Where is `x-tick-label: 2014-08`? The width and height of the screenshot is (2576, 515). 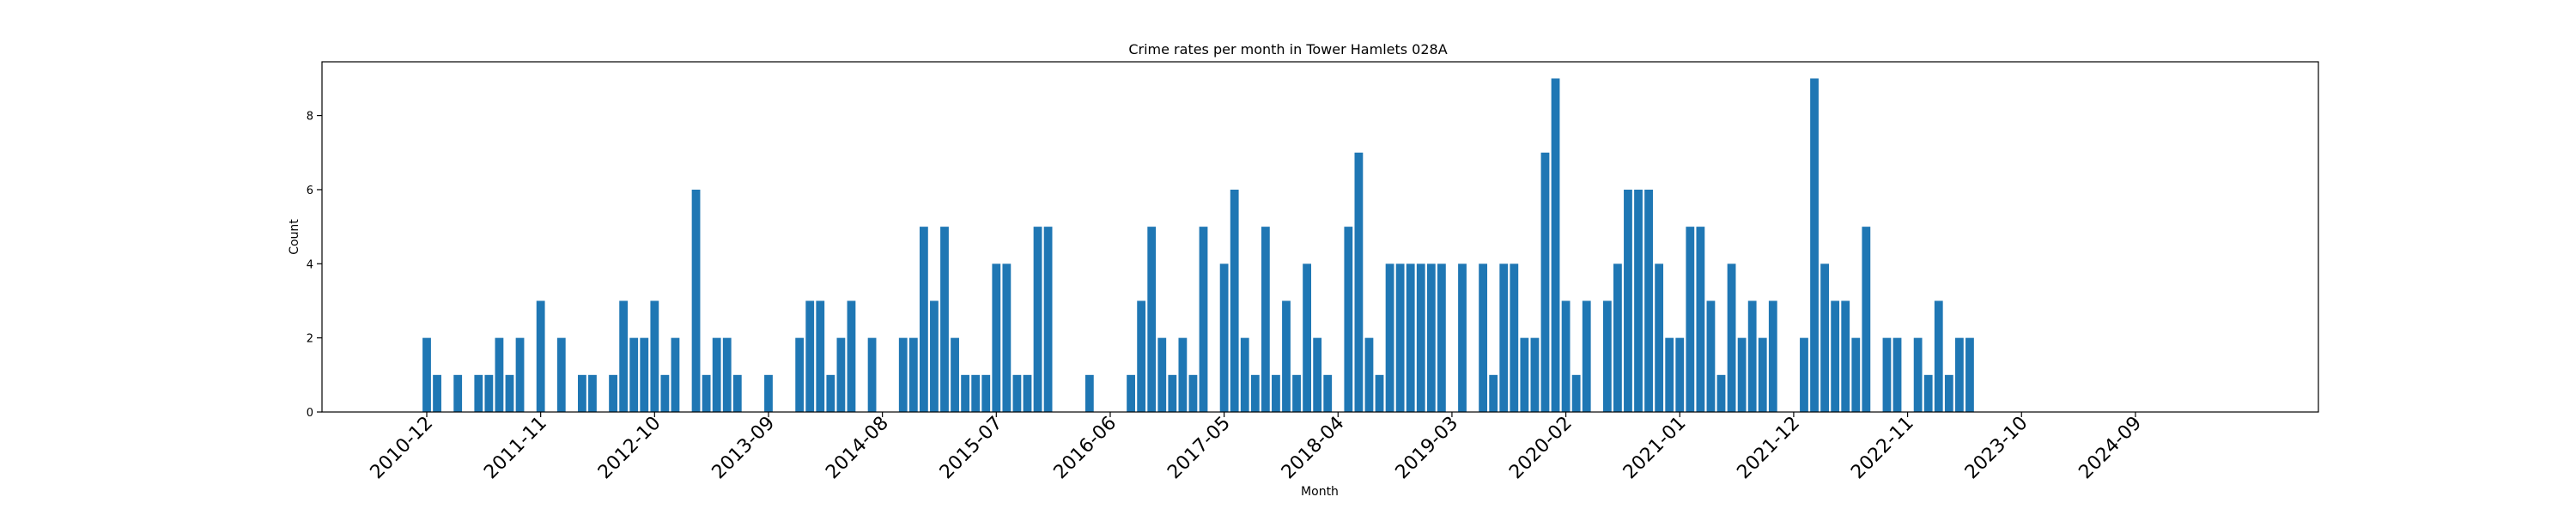
x-tick-label: 2014-08 is located at coordinates (857, 448).